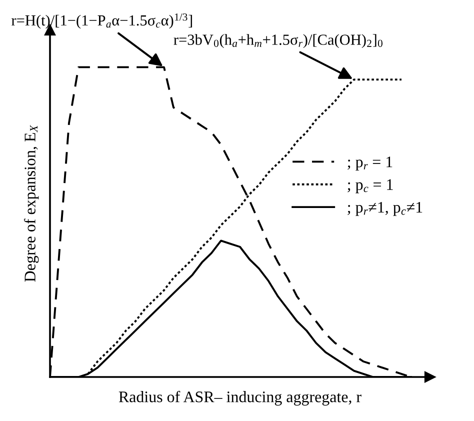  Describe the element at coordinates (31, 203) in the screenshot. I see `y-axis-title: Degree of expansion, E$_{X}$` at that location.